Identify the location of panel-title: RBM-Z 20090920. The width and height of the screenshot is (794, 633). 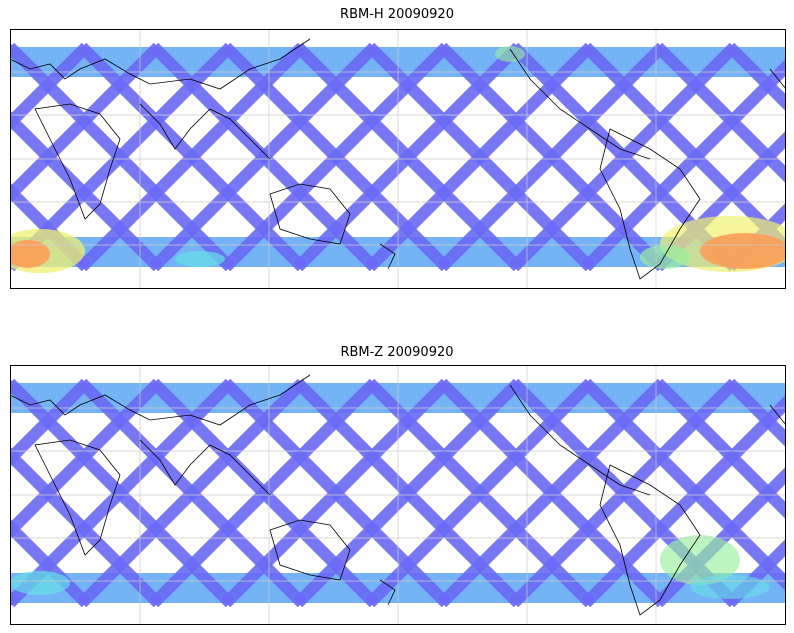
(397, 352).